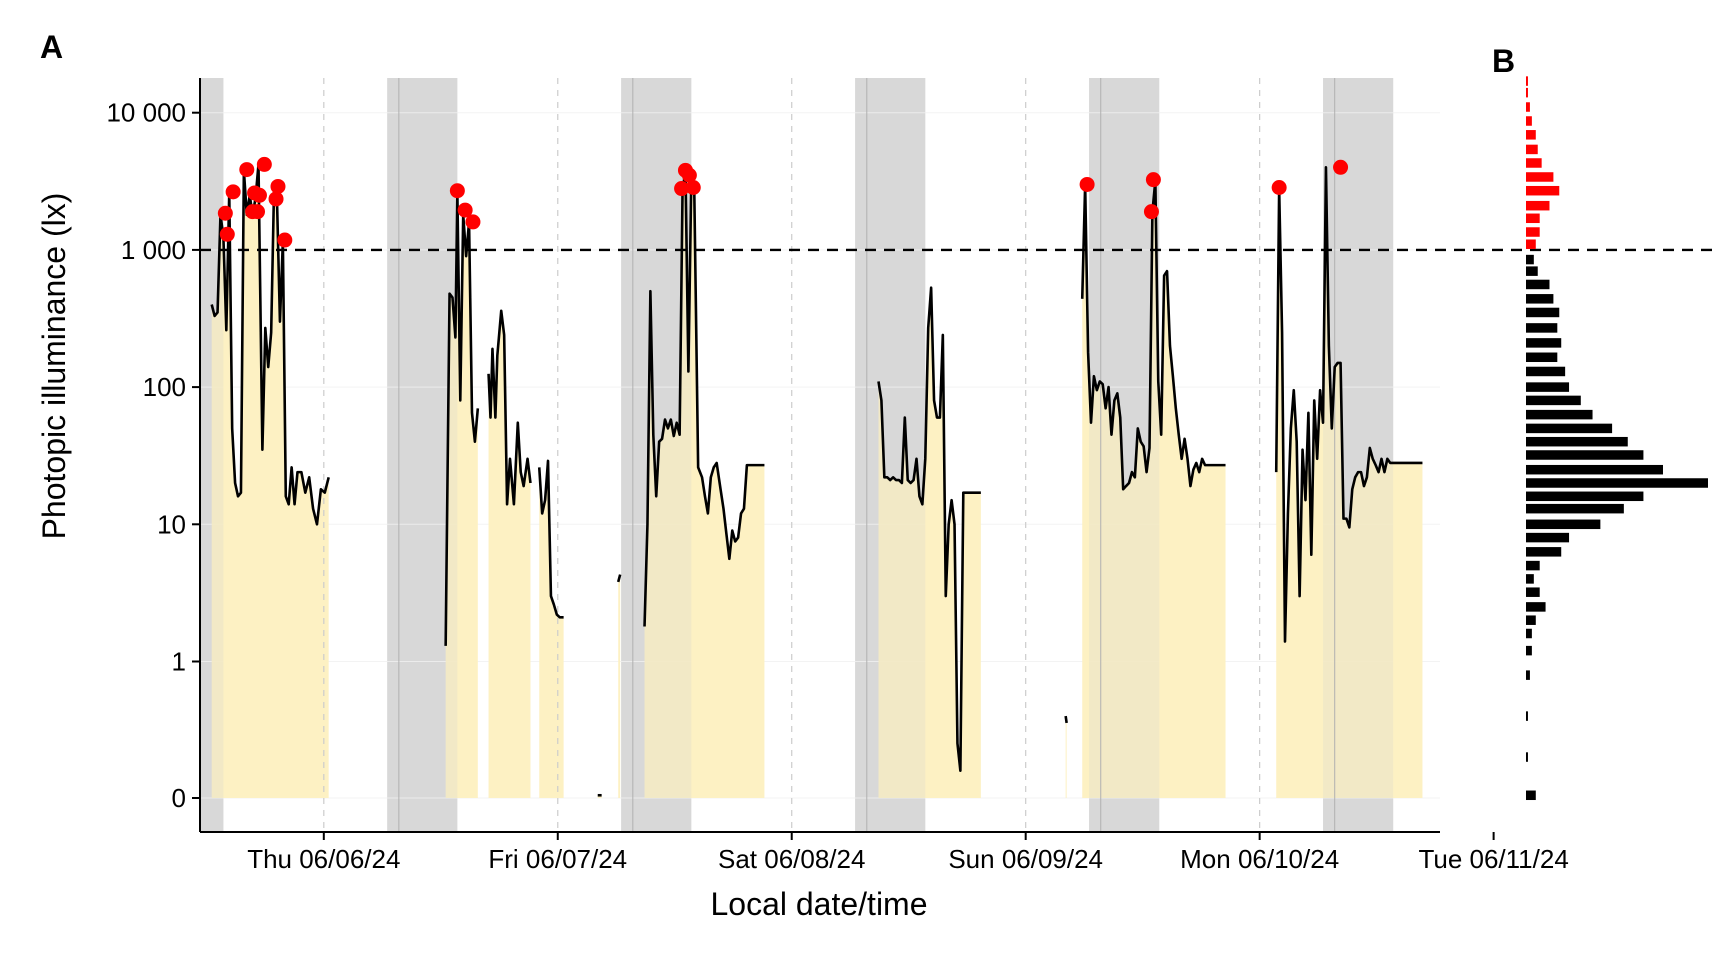 The height and width of the screenshot is (965, 1728). What do you see at coordinates (1493, 859) in the screenshot?
I see `x-tick-label: Tue 06/11/24` at bounding box center [1493, 859].